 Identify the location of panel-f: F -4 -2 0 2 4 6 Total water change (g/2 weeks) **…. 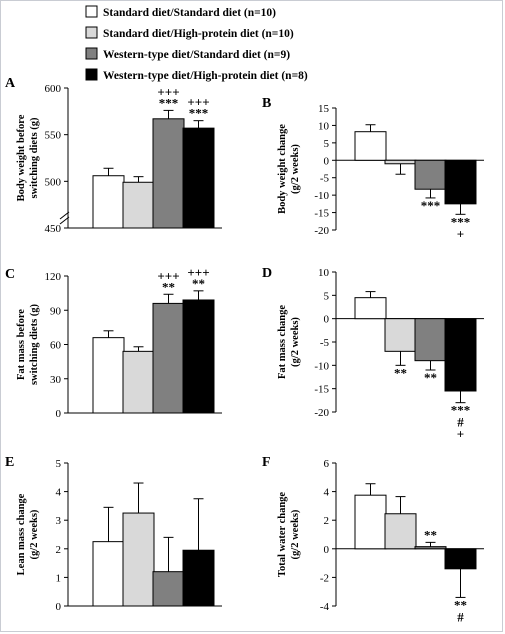
(373, 539).